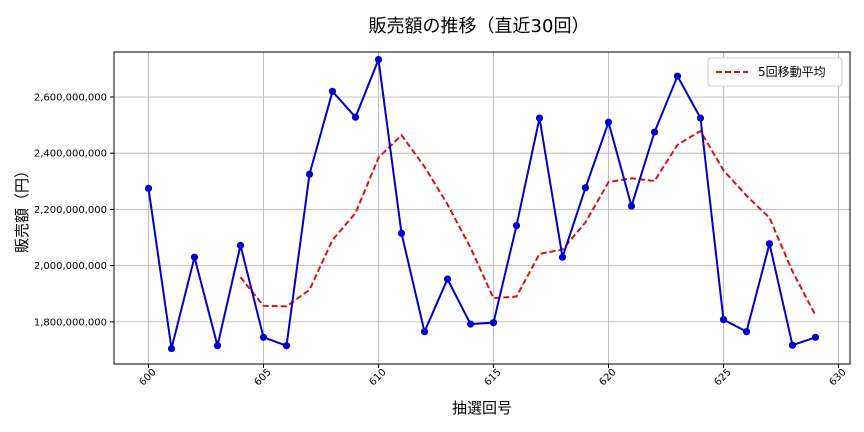 This screenshot has width=864, height=432. Describe the element at coordinates (792, 72) in the screenshot. I see `legend-label-moving-average: 5回移動平均` at that location.